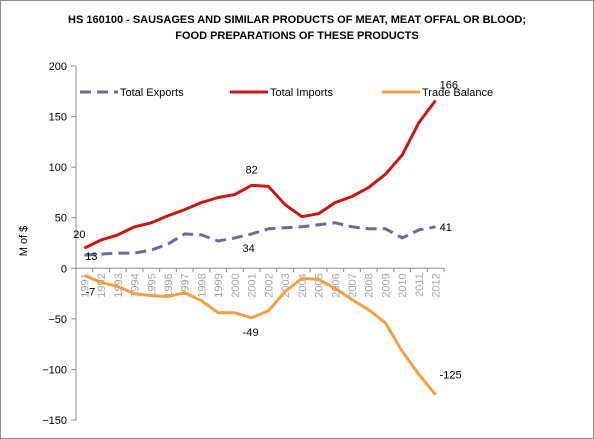 Image resolution: width=594 pixels, height=439 pixels. Describe the element at coordinates (79, 235) in the screenshot. I see `data-label: 20` at that location.